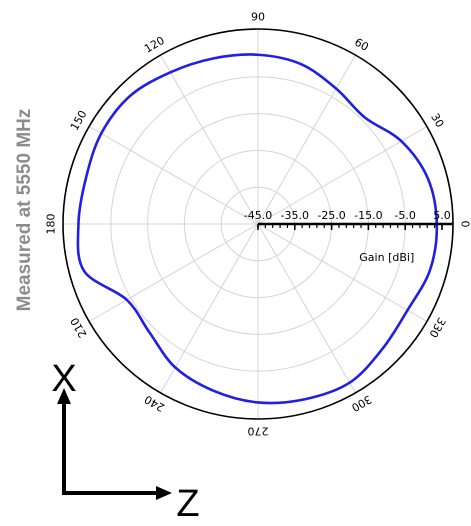 This screenshot has width=471, height=526. I want to click on coordinate-axes-indicator: X Z, so click(125, 439).